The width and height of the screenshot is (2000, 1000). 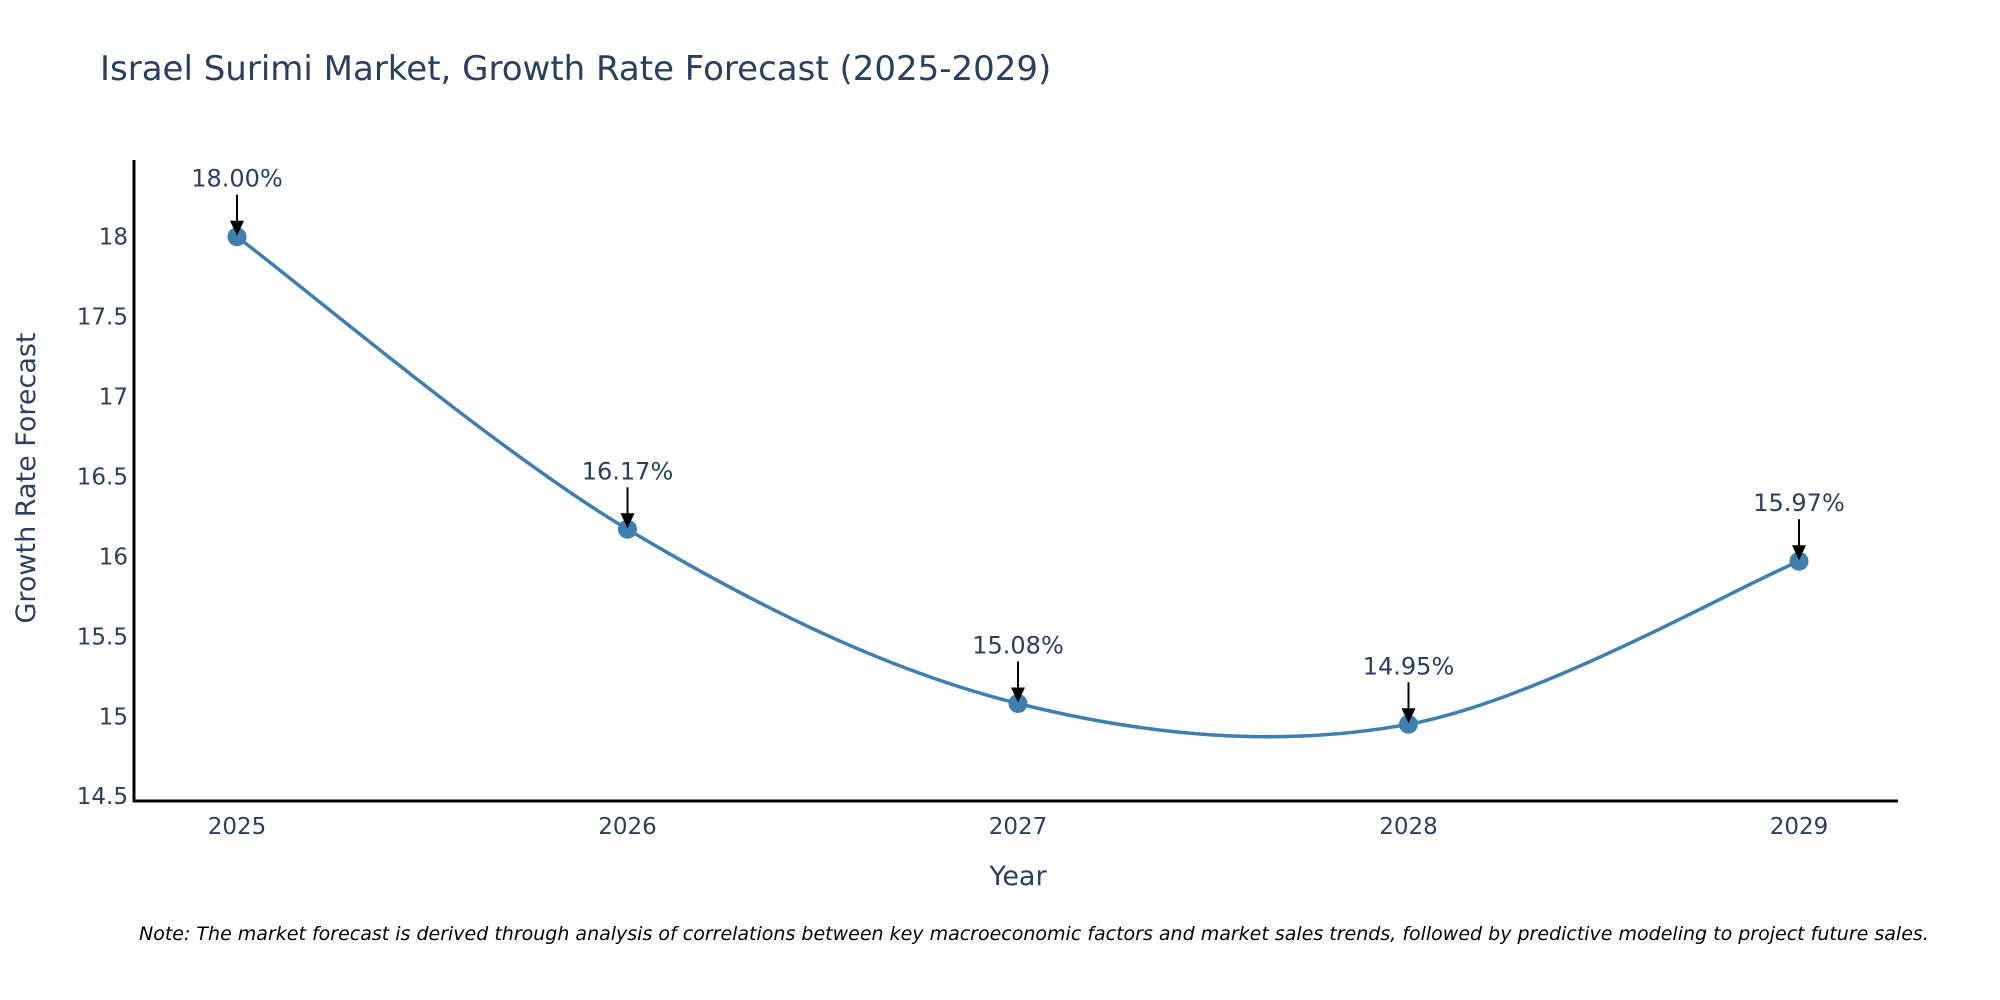 I want to click on y-tick-label: 17.5, so click(x=102, y=318).